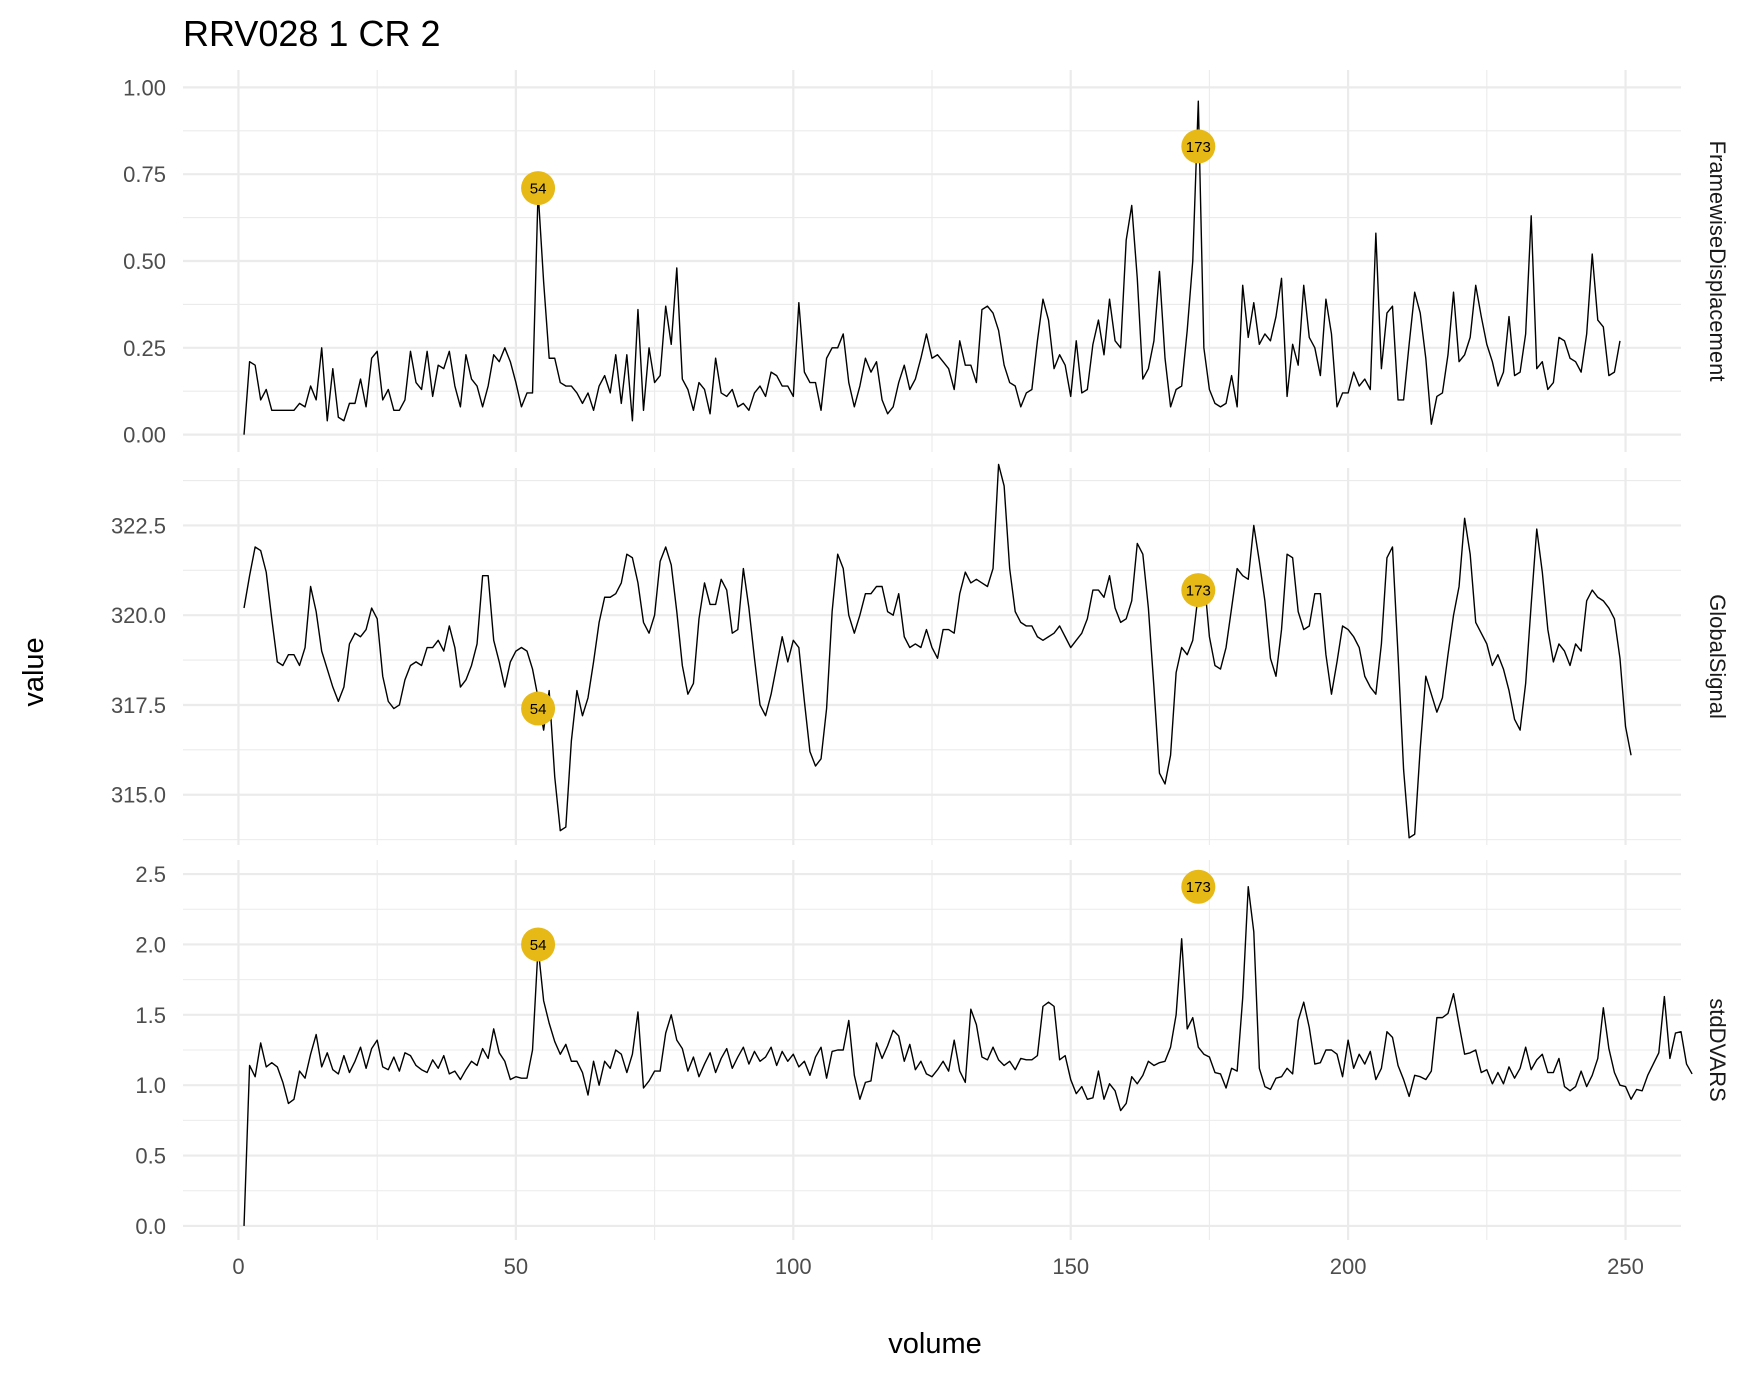 The image size is (1750, 1375). I want to click on chart-title: RRV028 1 CR 2, so click(311, 33).